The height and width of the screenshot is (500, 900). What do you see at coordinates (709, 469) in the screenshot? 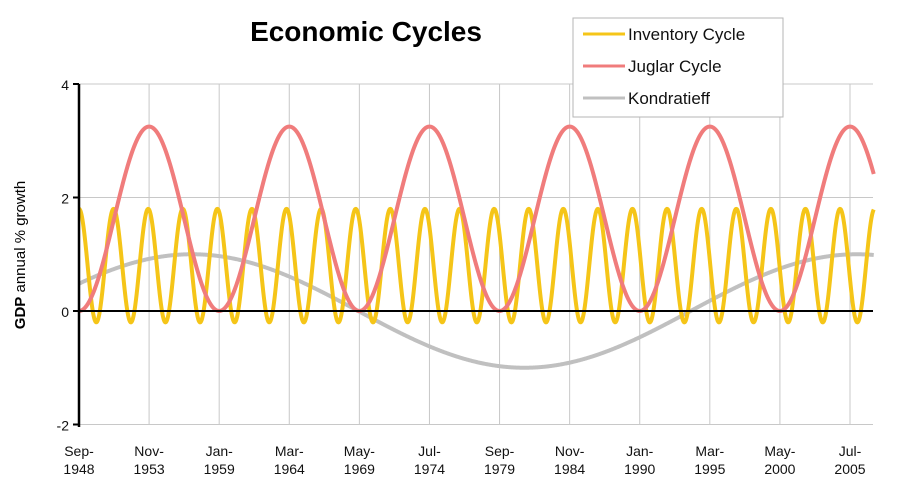
I see `x-tick-label-year: 1995` at bounding box center [709, 469].